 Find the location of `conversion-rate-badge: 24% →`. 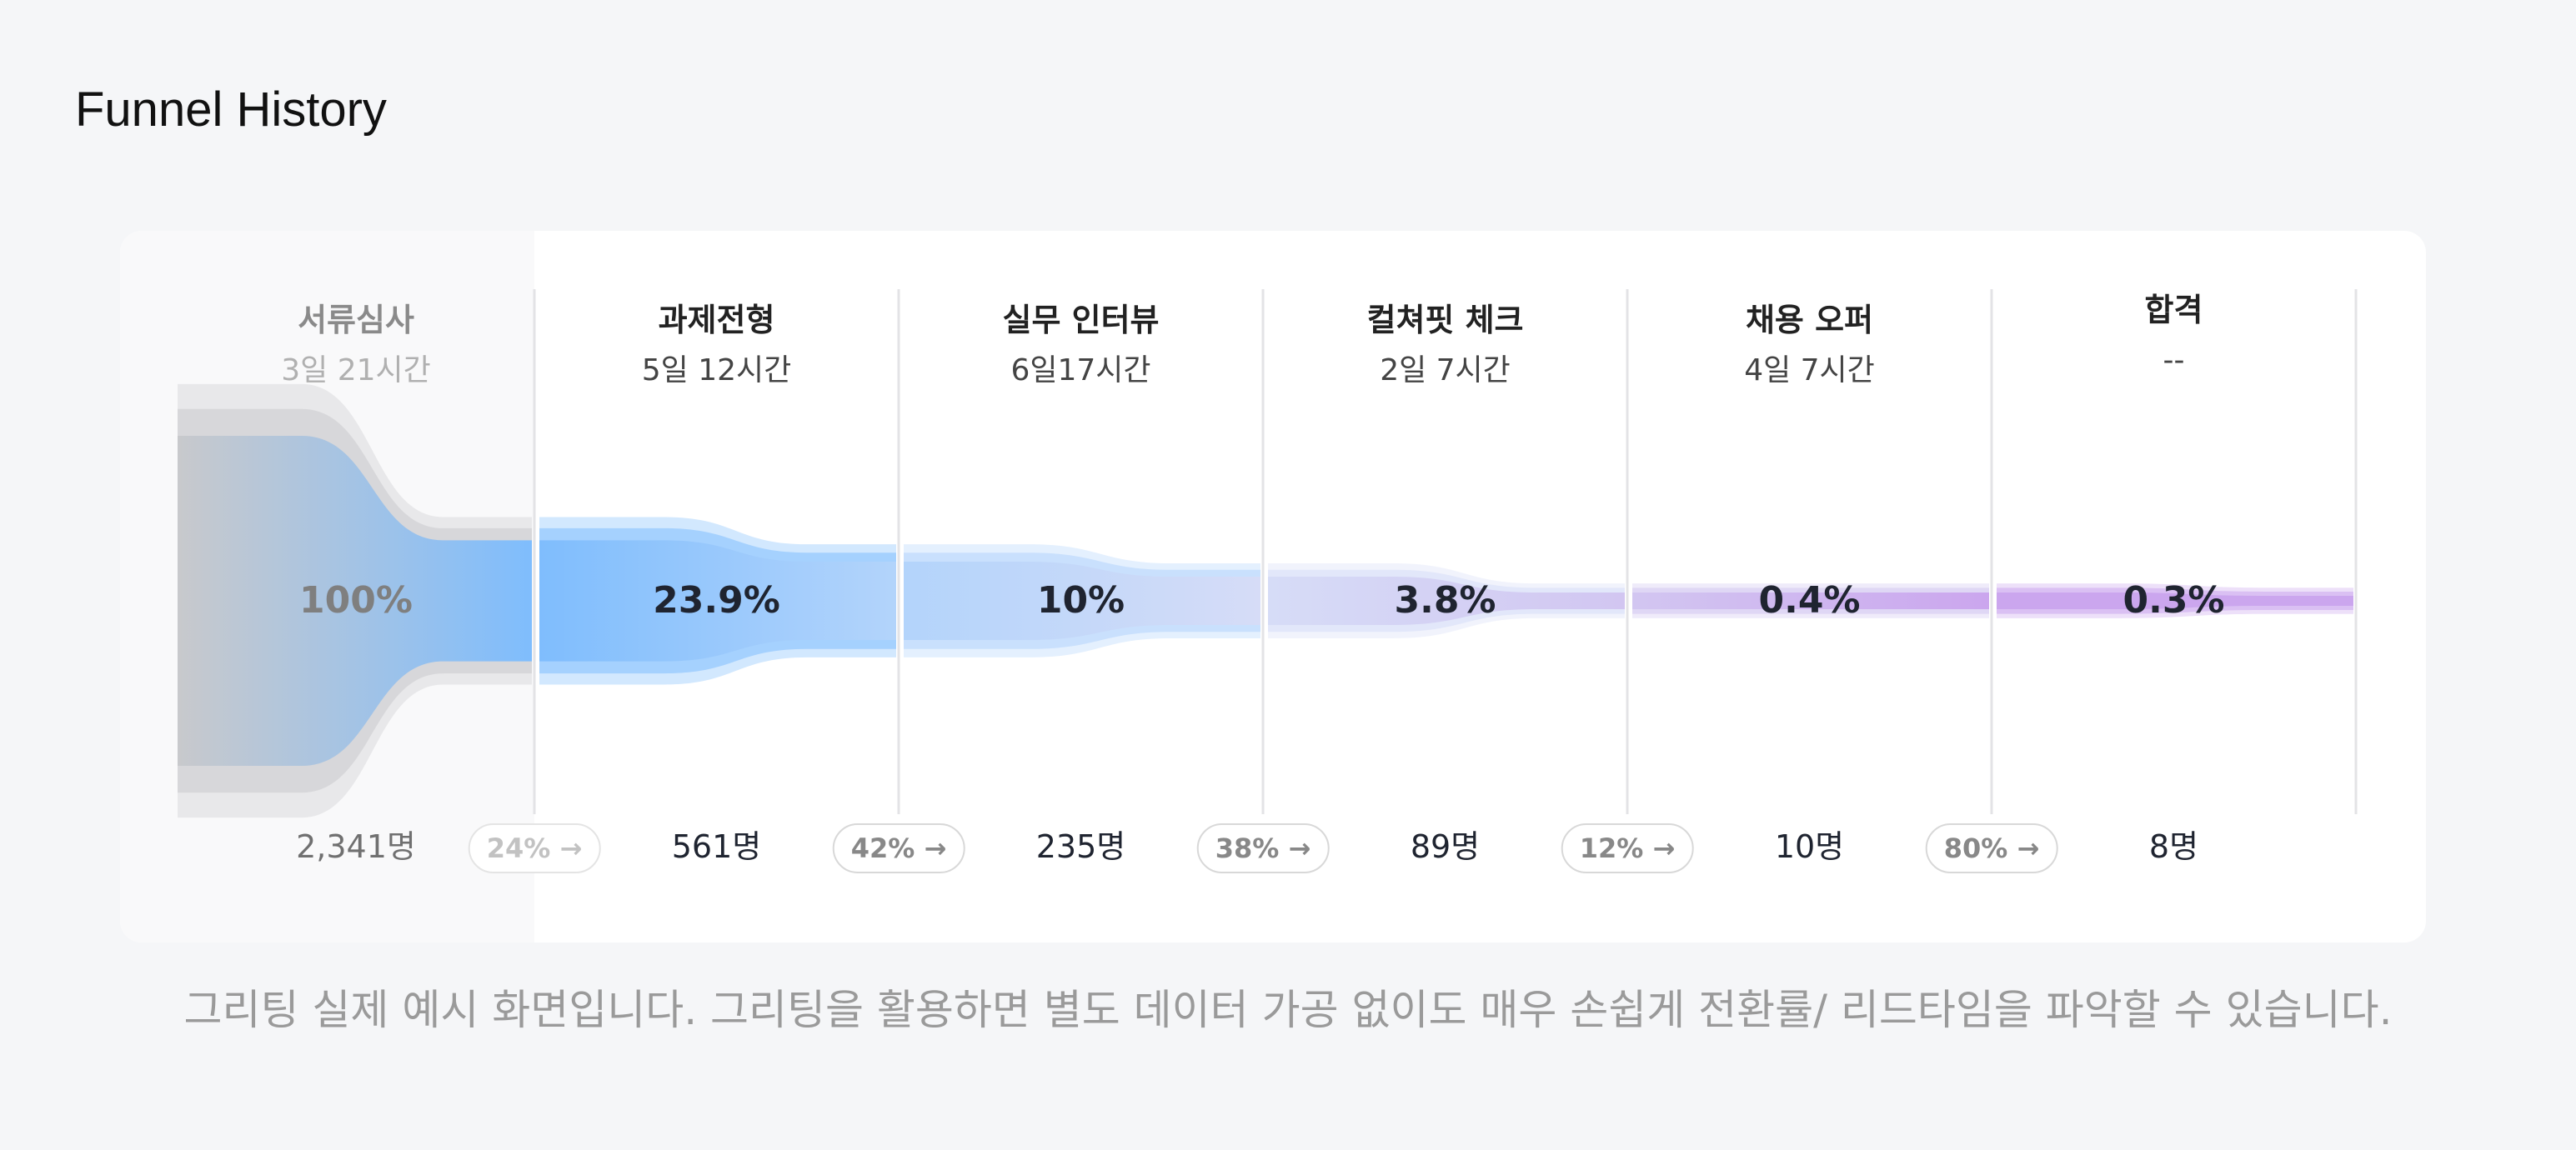

conversion-rate-badge: 24% → is located at coordinates (534, 848).